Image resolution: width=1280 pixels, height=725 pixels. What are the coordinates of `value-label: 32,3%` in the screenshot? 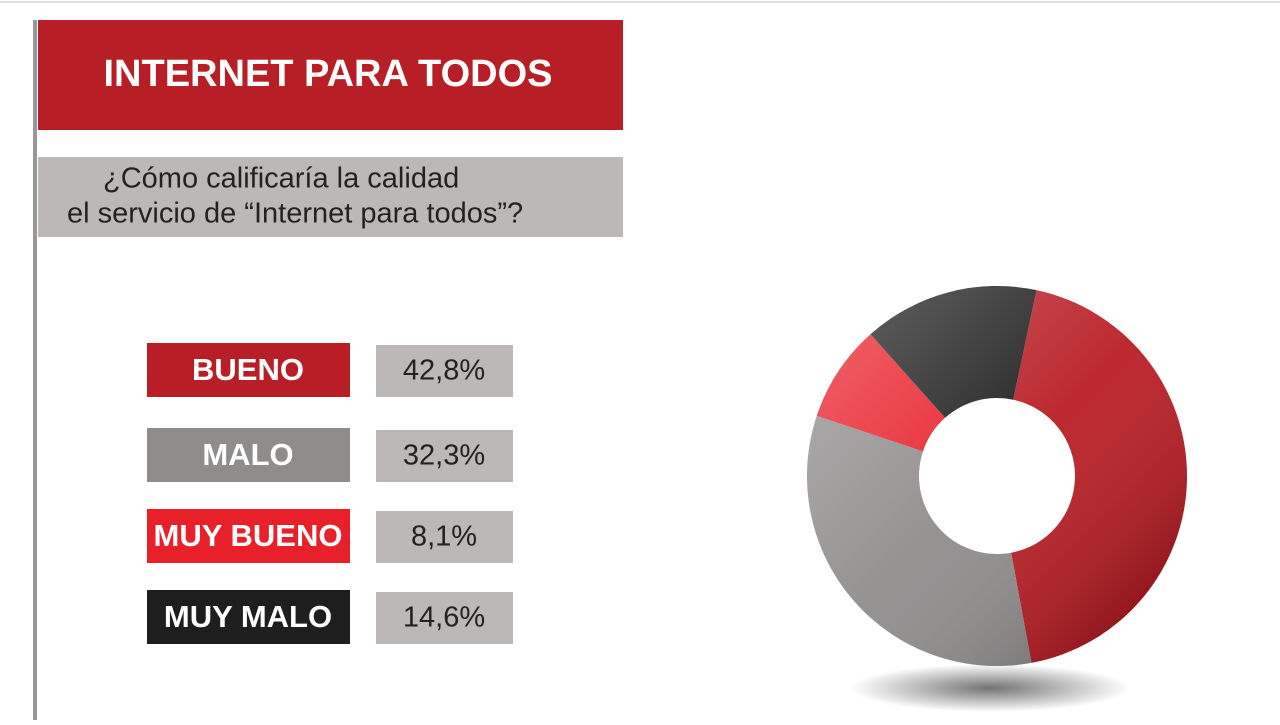 It's located at (444, 456).